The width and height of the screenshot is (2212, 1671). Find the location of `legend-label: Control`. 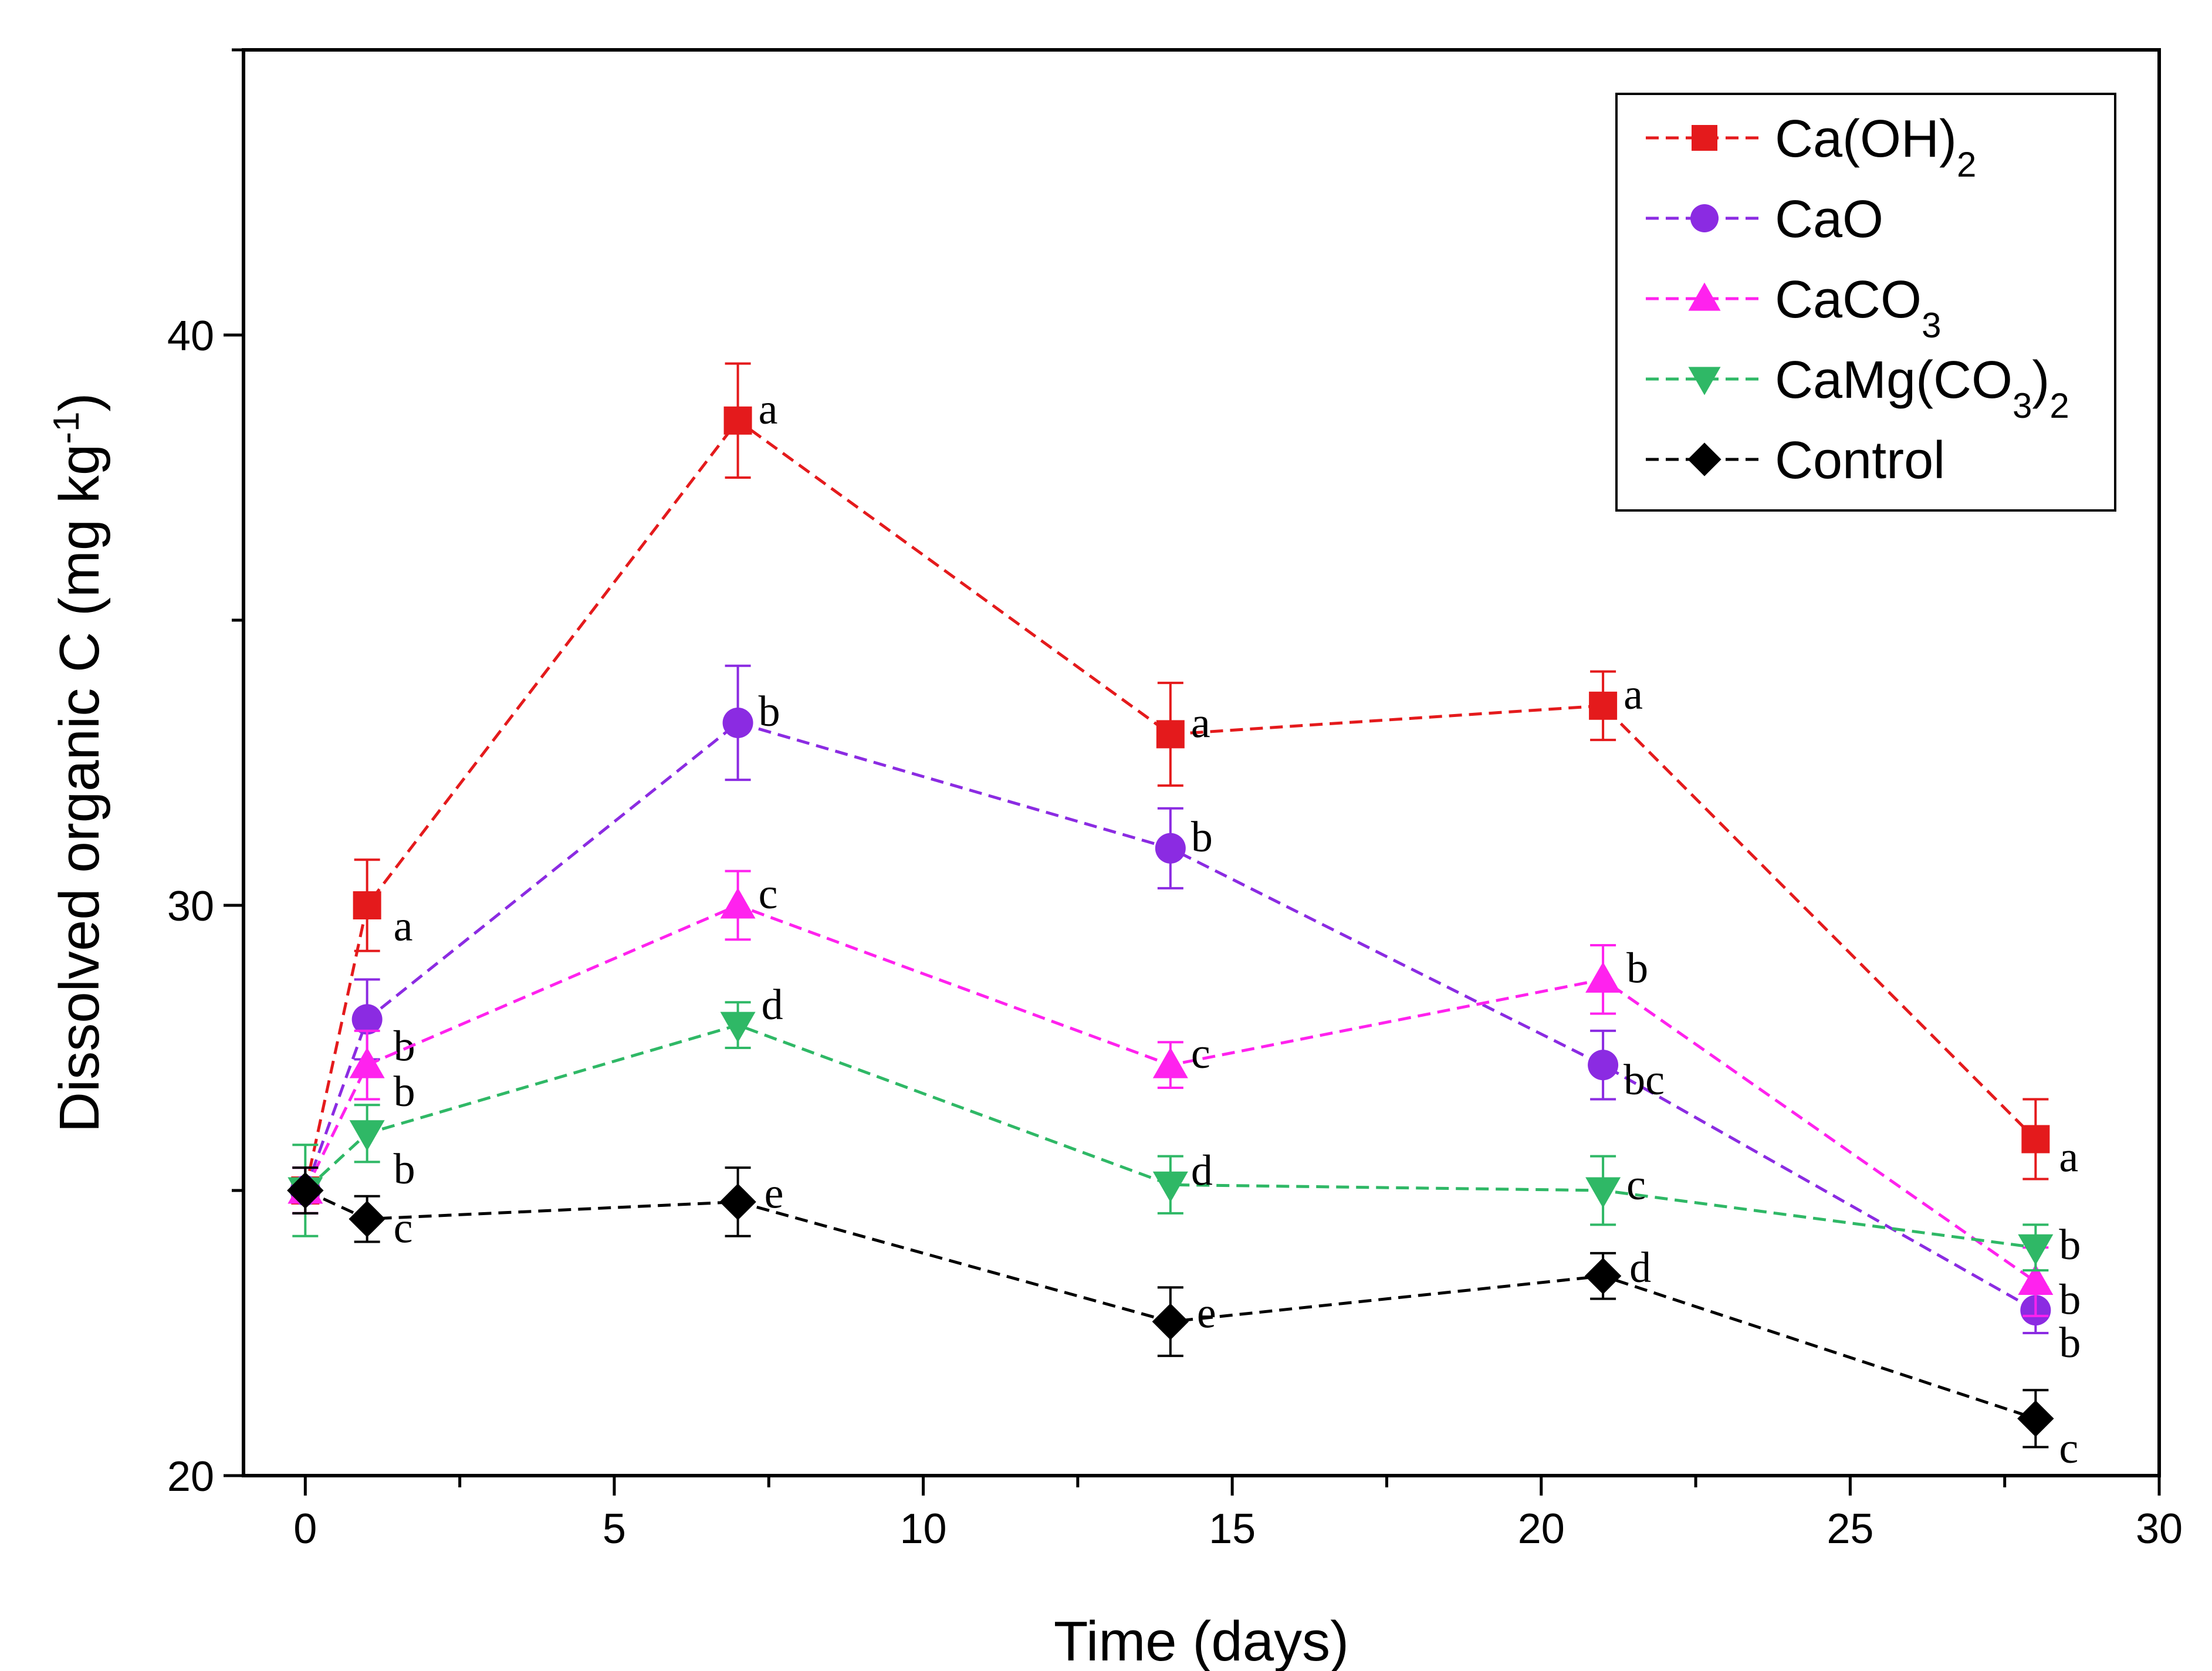

legend-label: Control is located at coordinates (1860, 460).